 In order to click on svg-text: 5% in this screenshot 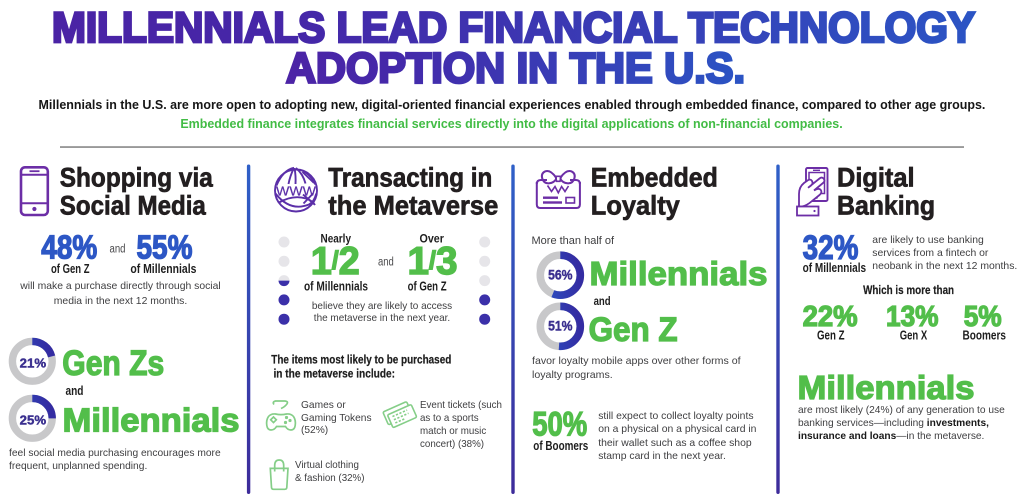, I will do `click(983, 317)`.